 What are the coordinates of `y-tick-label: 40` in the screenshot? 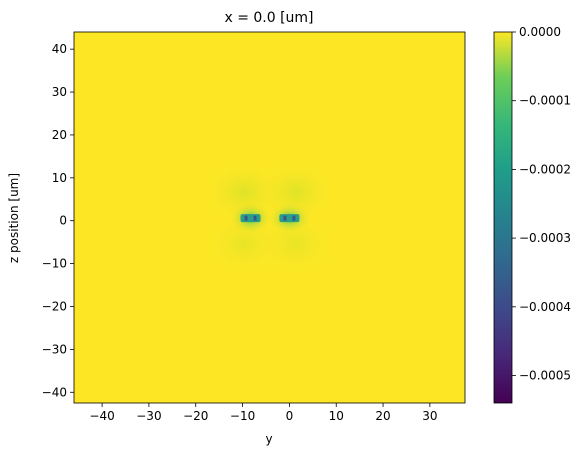 It's located at (59, 49).